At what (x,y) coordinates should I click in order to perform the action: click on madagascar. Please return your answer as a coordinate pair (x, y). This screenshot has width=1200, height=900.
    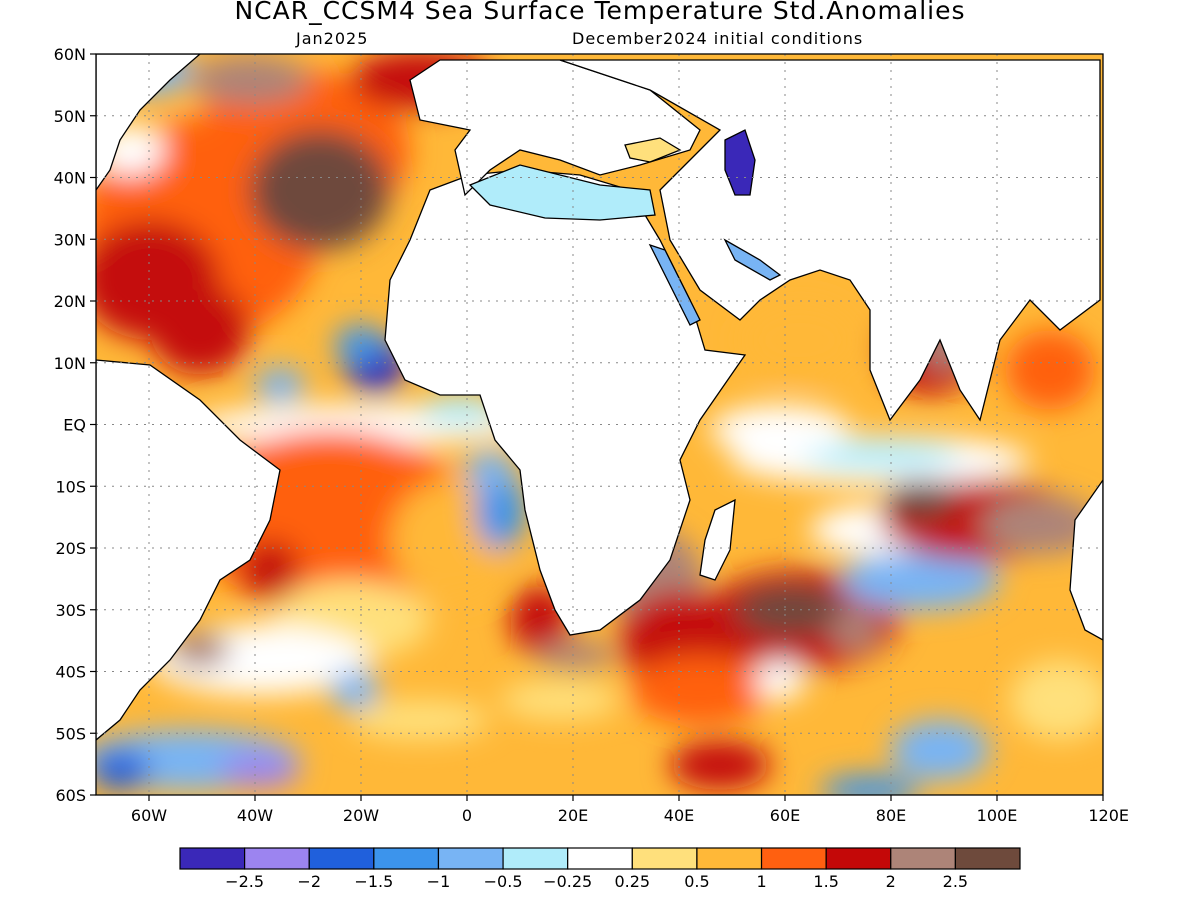
    Looking at the image, I should click on (717, 539).